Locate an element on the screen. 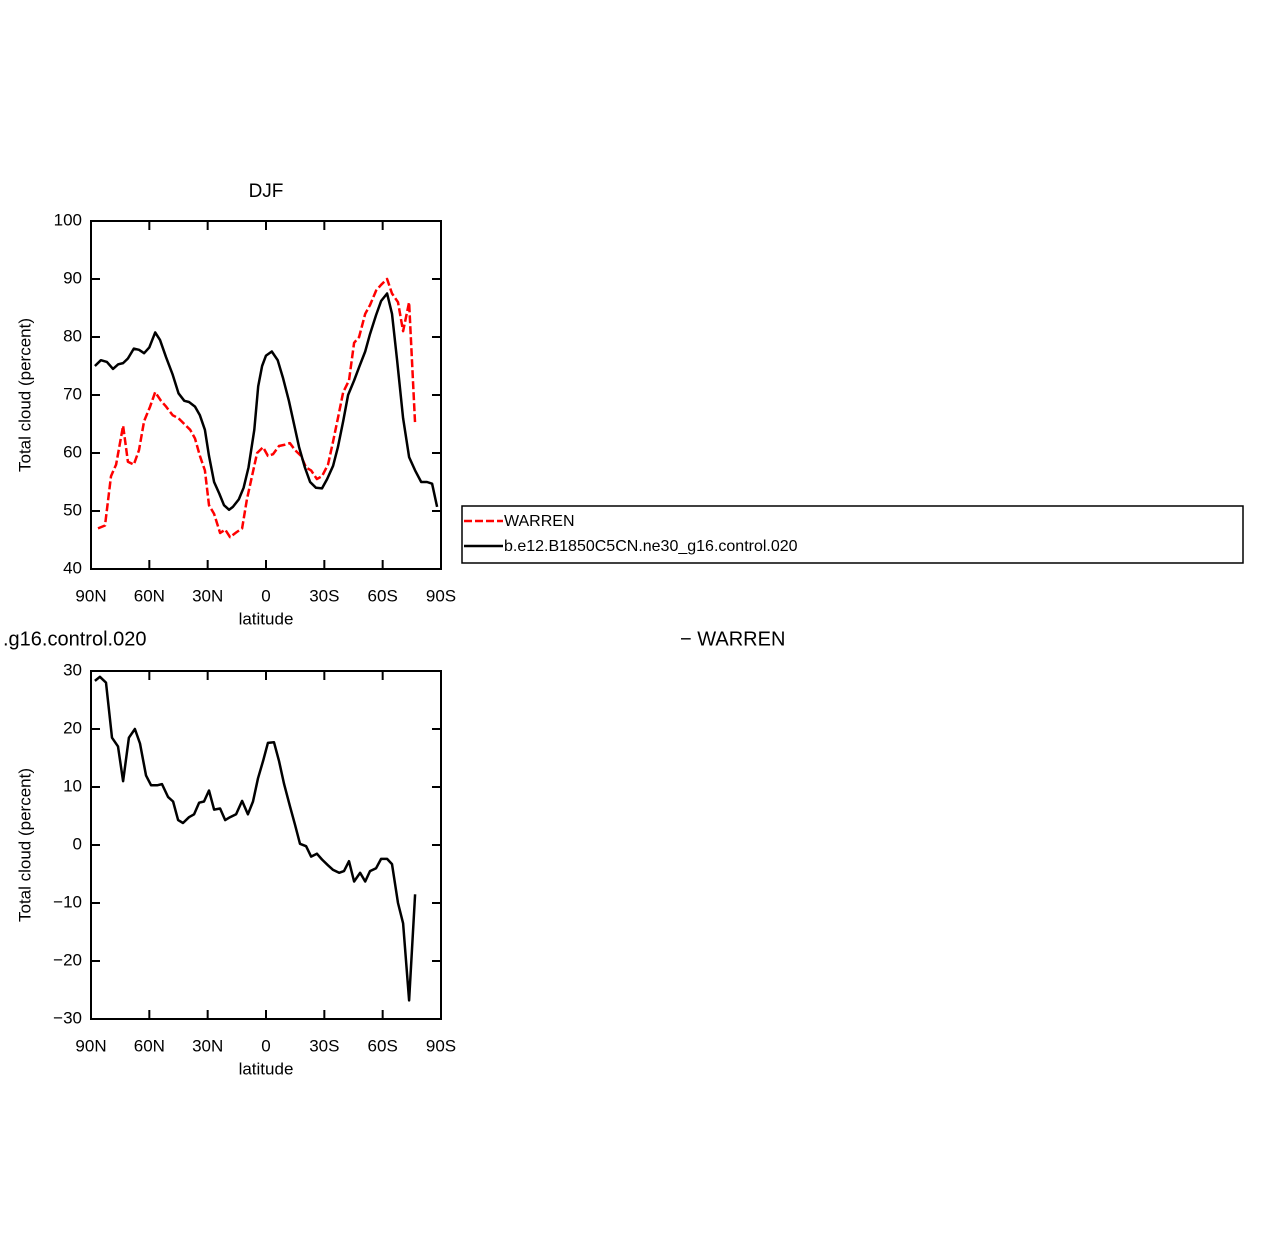 This screenshot has width=1261, height=1258. legend-box is located at coordinates (852, 534).